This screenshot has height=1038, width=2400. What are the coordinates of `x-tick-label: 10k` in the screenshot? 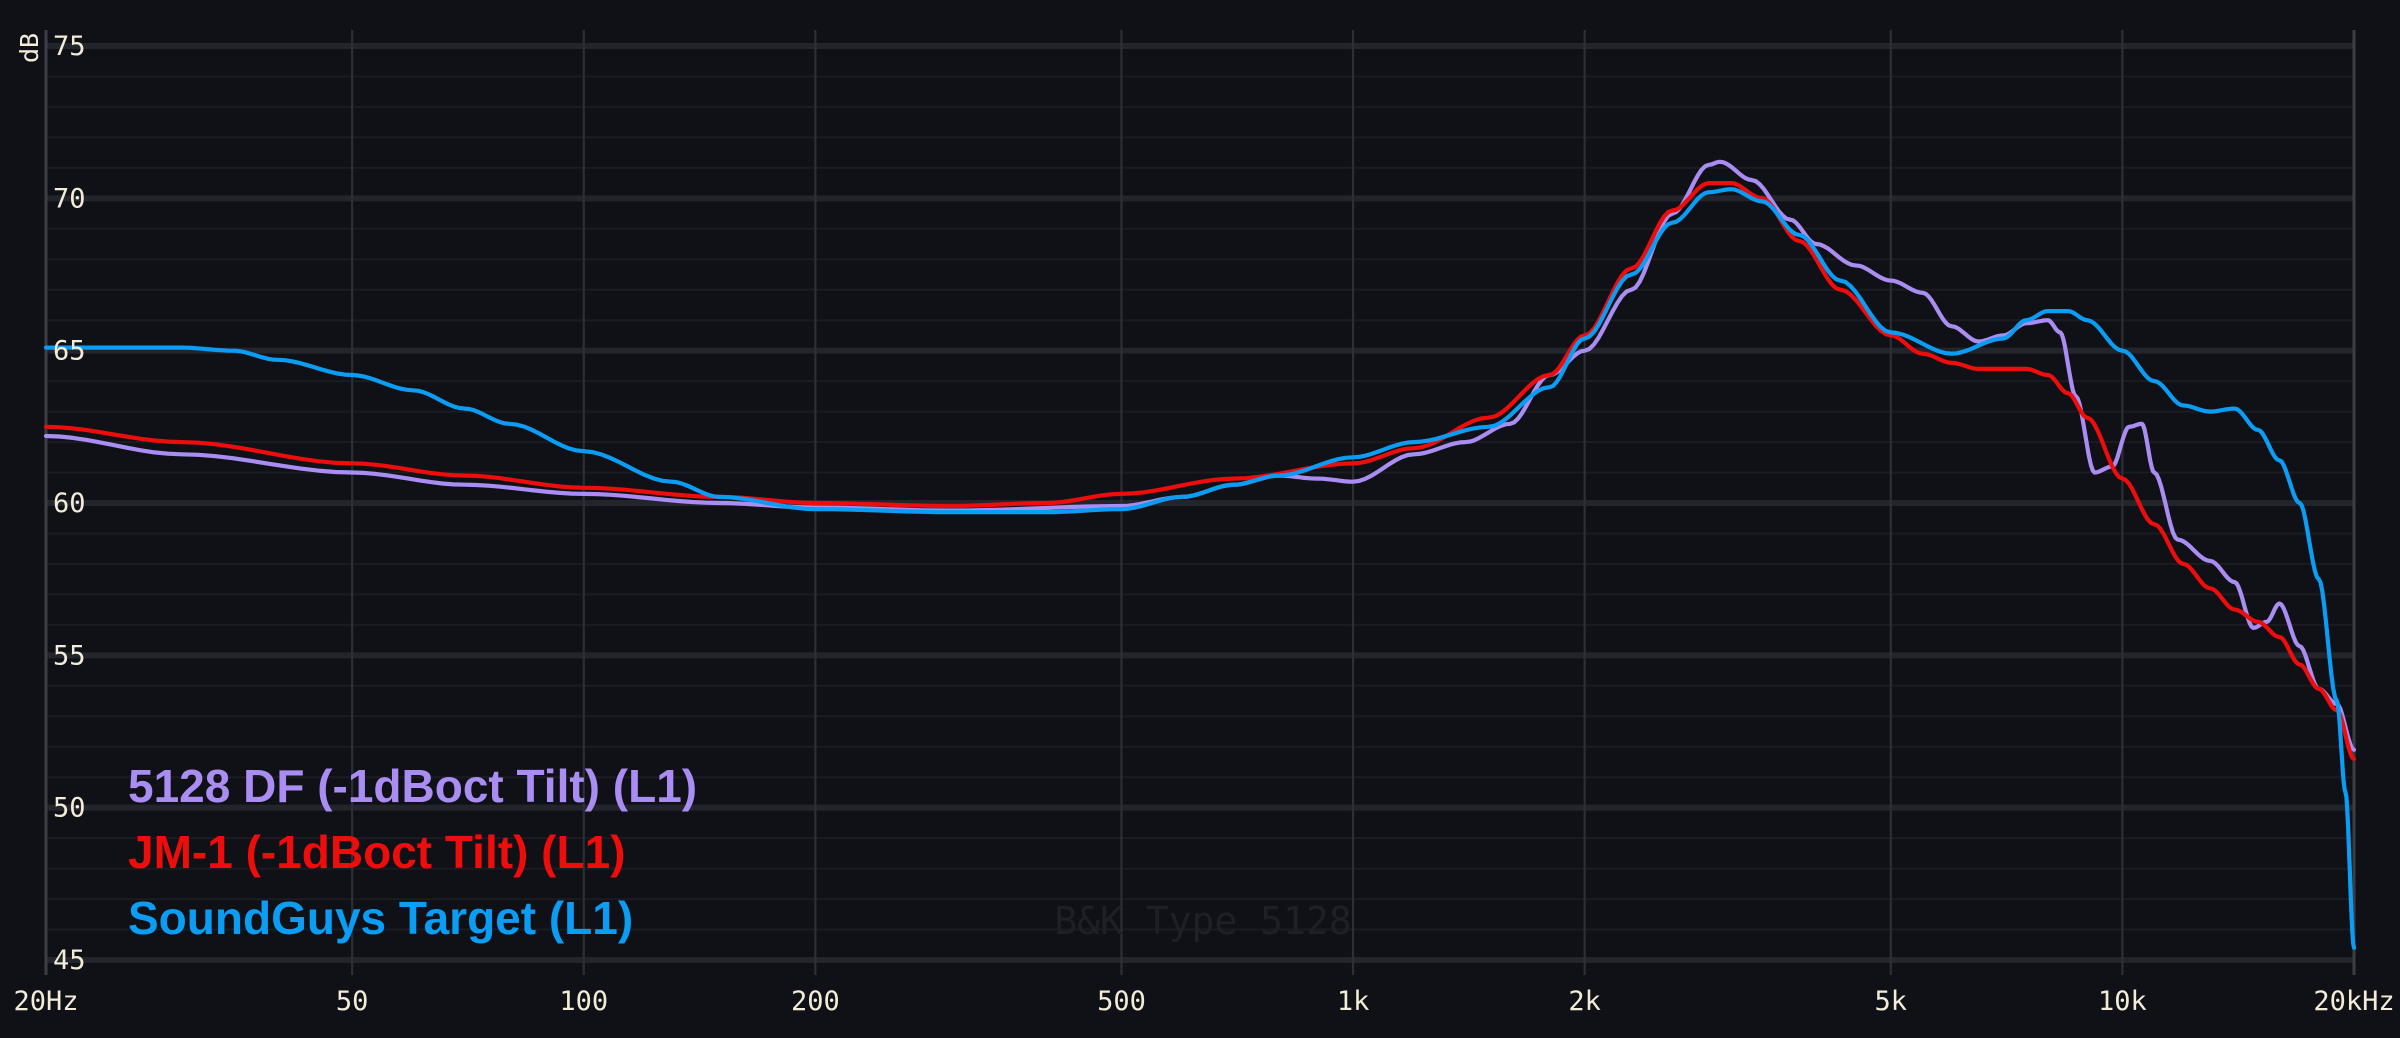 It's located at (2122, 1001).